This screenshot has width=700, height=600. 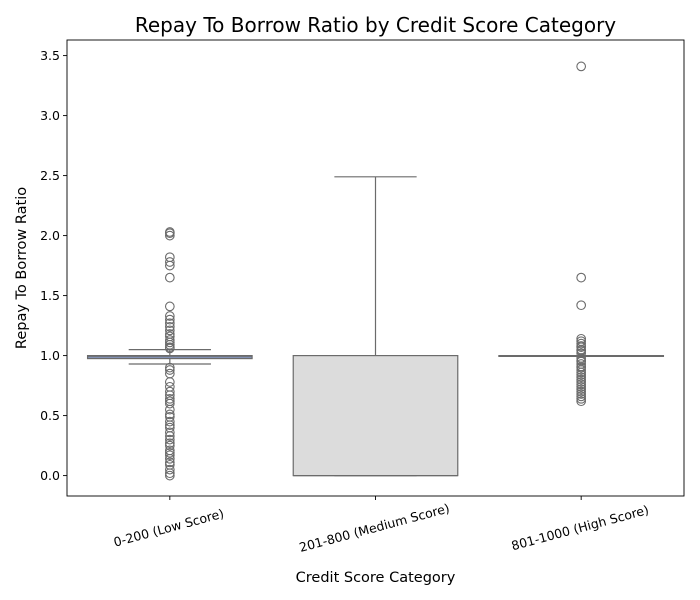 What do you see at coordinates (376, 578) in the screenshot?
I see `x-axis-label: Credit Score Category` at bounding box center [376, 578].